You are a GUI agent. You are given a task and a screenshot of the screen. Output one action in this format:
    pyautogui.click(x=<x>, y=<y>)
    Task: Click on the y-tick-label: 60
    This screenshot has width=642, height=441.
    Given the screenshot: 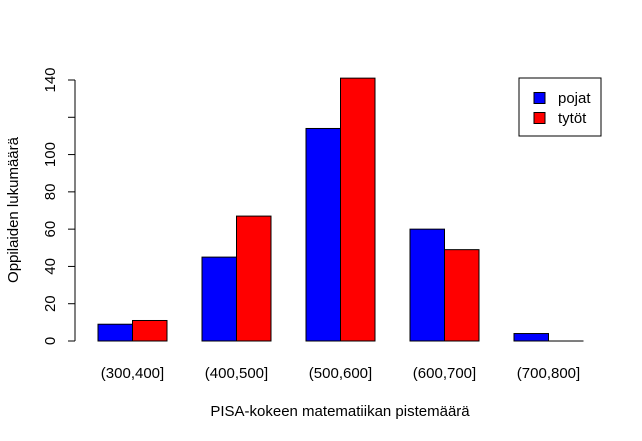 What is the action you would take?
    pyautogui.click(x=50, y=229)
    